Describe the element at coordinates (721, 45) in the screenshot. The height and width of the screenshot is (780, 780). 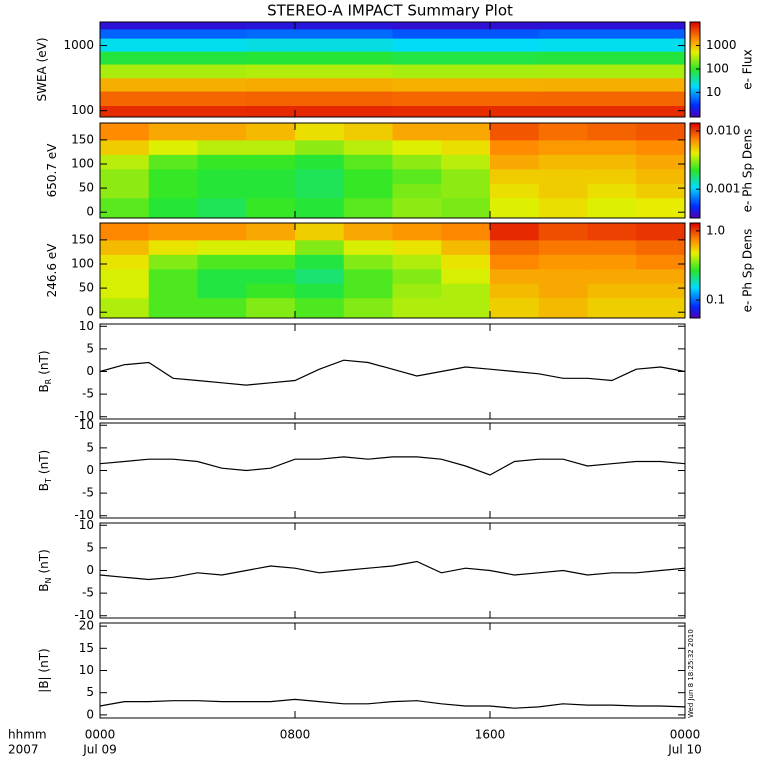
I see `colorbar-tick-label: 1000` at that location.